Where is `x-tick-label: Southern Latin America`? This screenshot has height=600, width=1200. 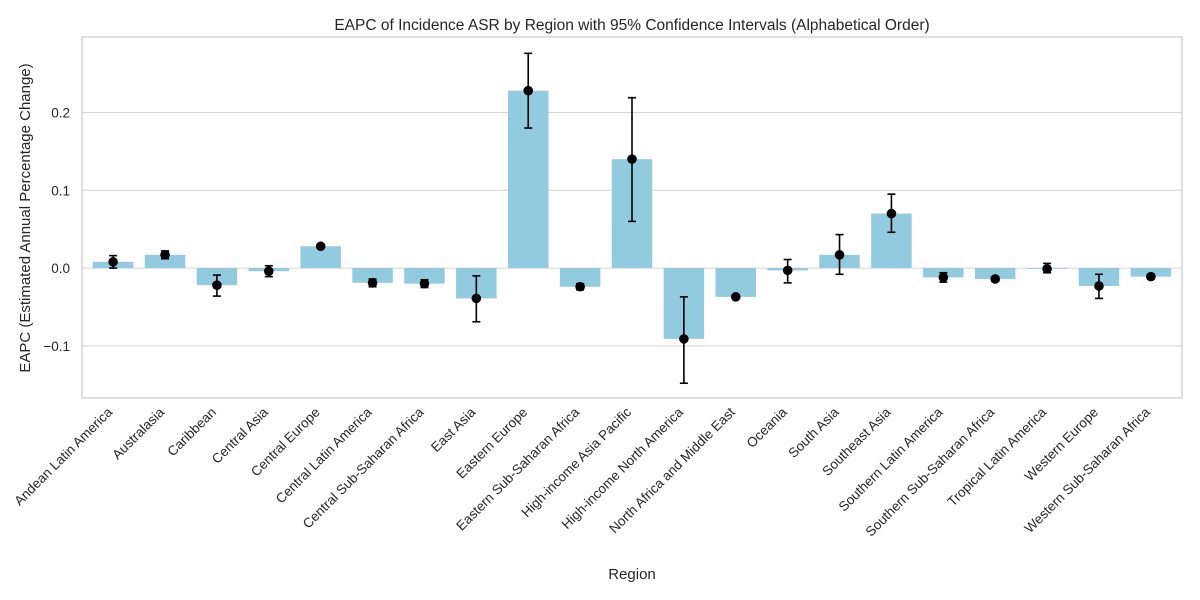 x-tick-label: Southern Latin America is located at coordinates (891, 459).